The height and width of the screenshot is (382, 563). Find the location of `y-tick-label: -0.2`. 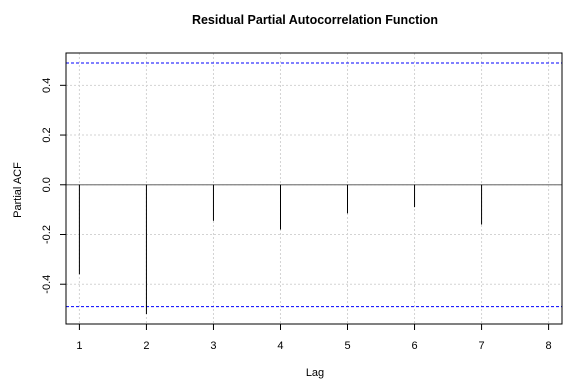

y-tick-label: -0.2 is located at coordinates (47, 234).